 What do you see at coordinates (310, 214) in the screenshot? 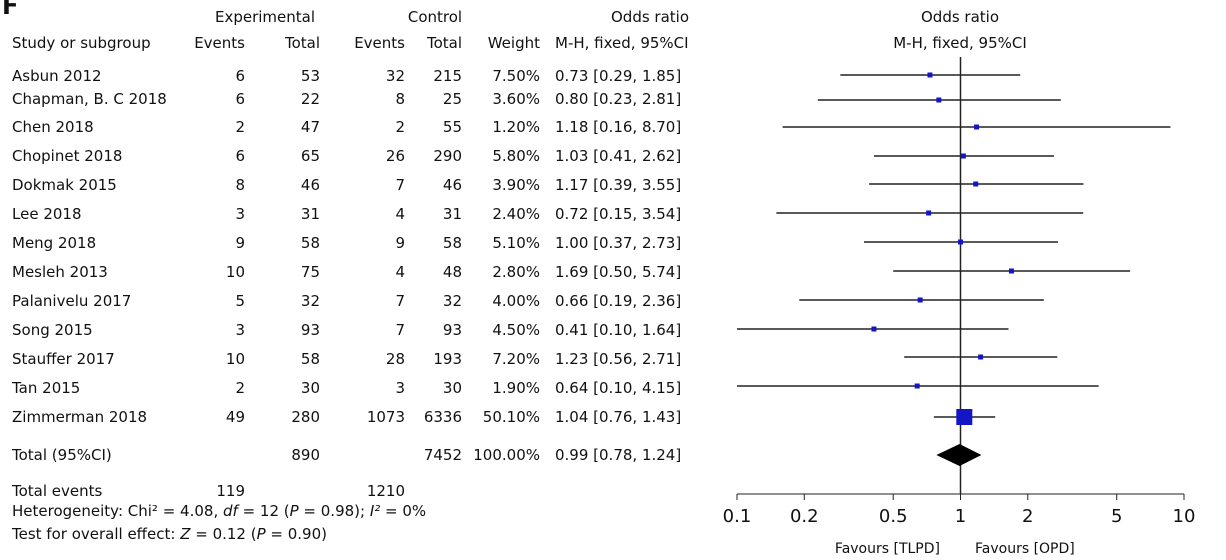
I see `row-exp-total: 31` at bounding box center [310, 214].